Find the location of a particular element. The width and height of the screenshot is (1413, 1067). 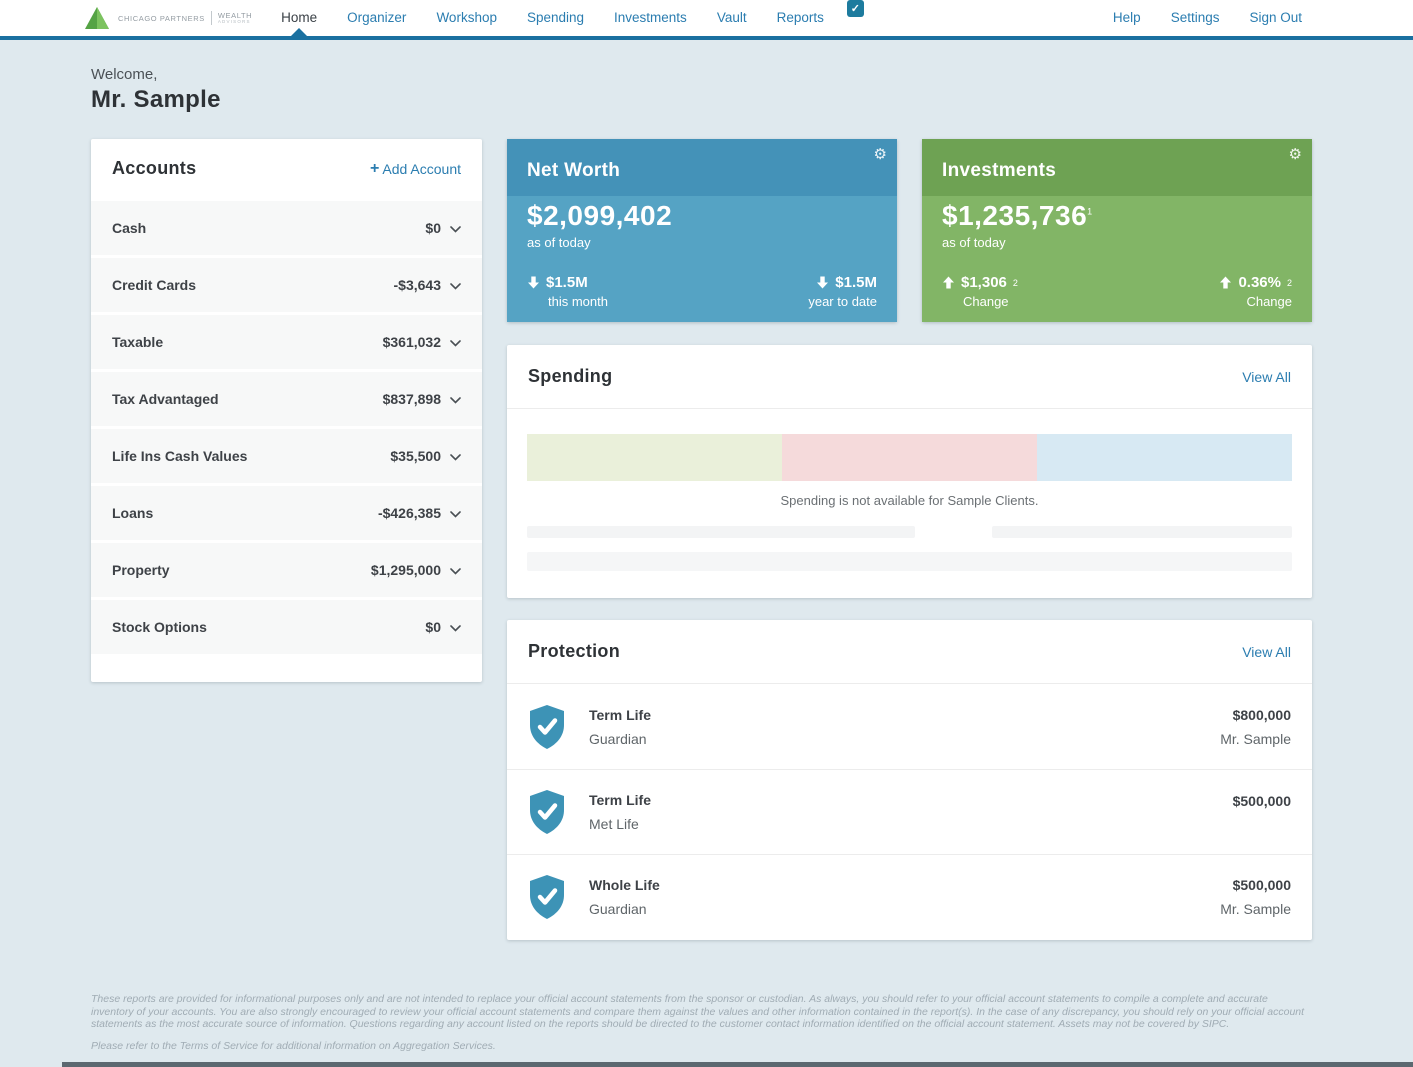

nav-item-organizer: Organizer is located at coordinates (377, 17).